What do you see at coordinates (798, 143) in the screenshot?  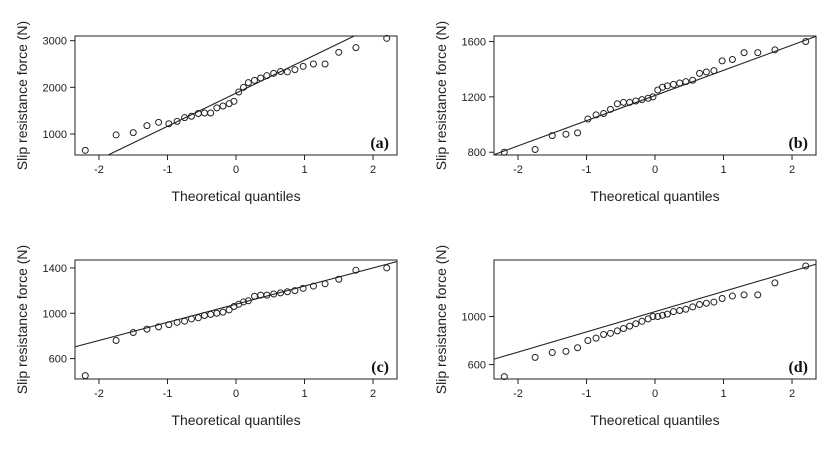 I see `panel-label: (b)` at bounding box center [798, 143].